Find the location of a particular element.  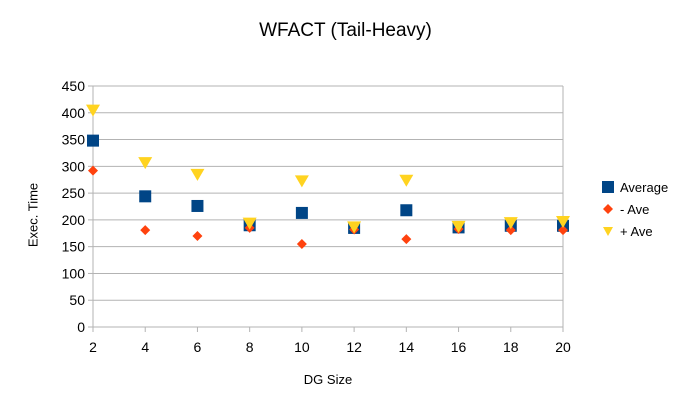

legend-item-average: Average is located at coordinates (635, 187).